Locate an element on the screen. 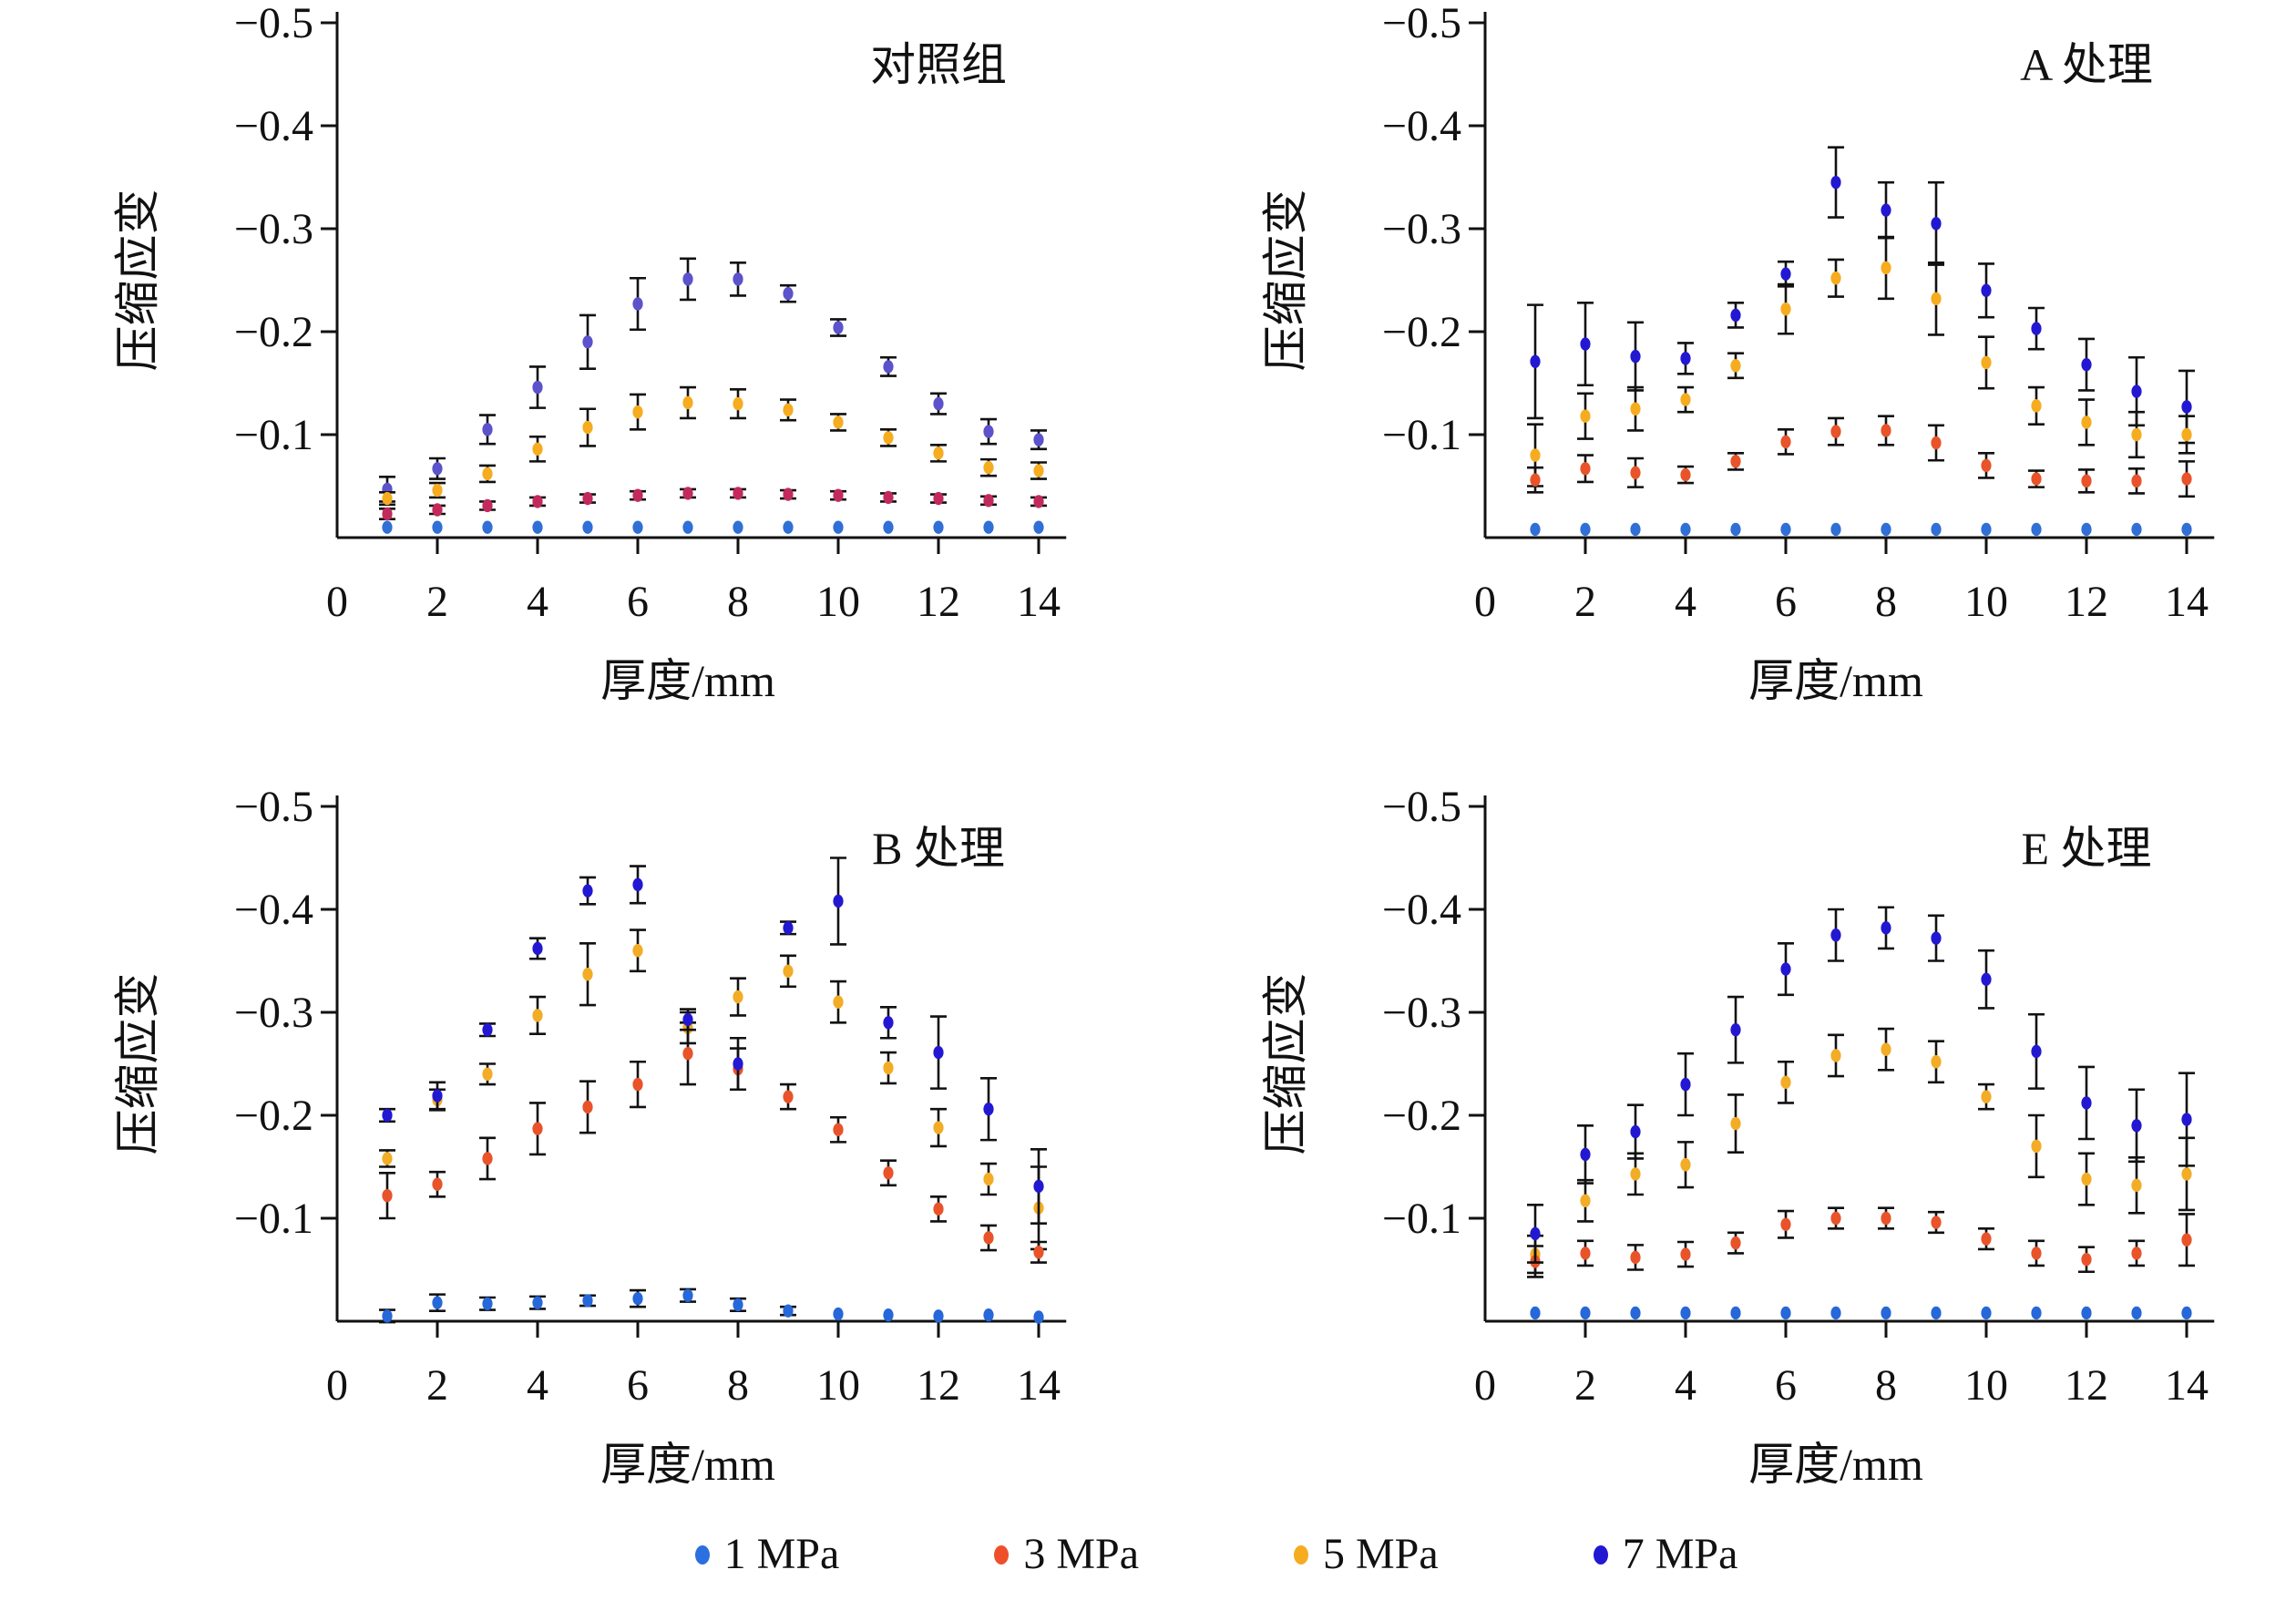 Image resolution: width=2296 pixels, height=1621 pixels. svg-text: 对照组 is located at coordinates (939, 64).